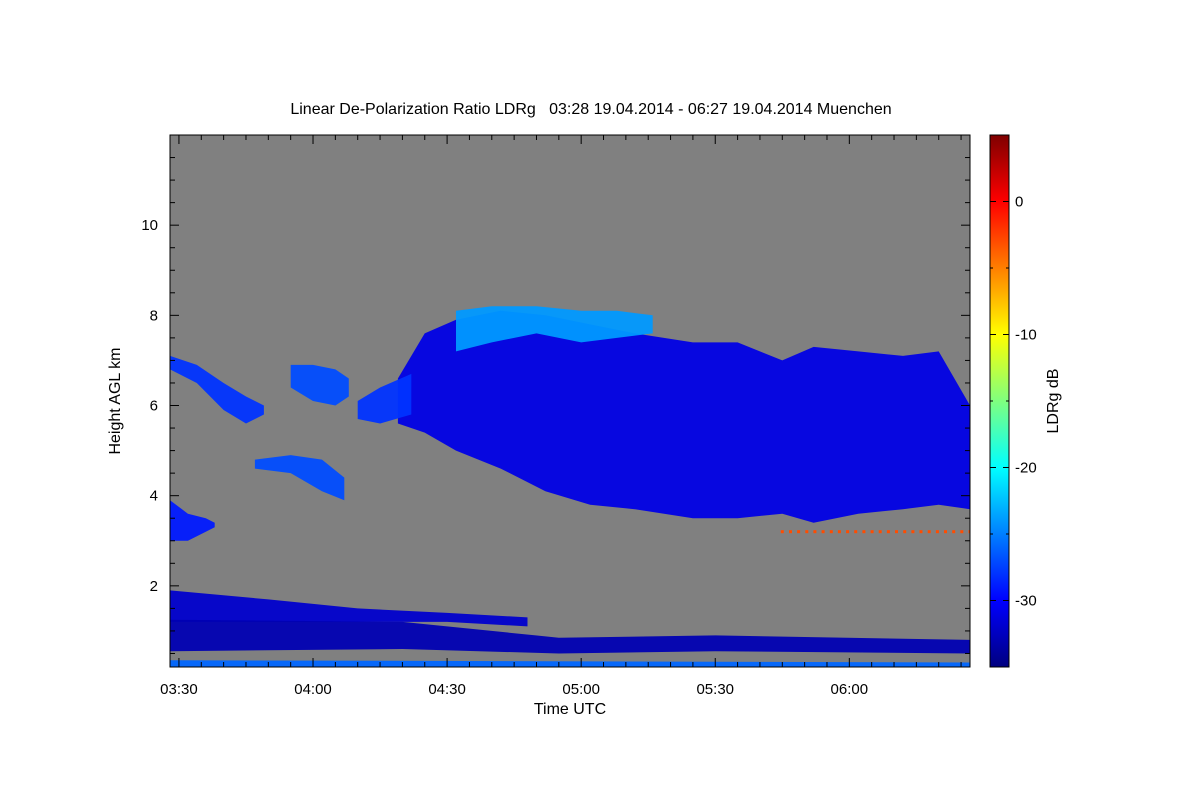 This screenshot has width=1200, height=800. I want to click on x-tick-label: 04:30, so click(447, 689).